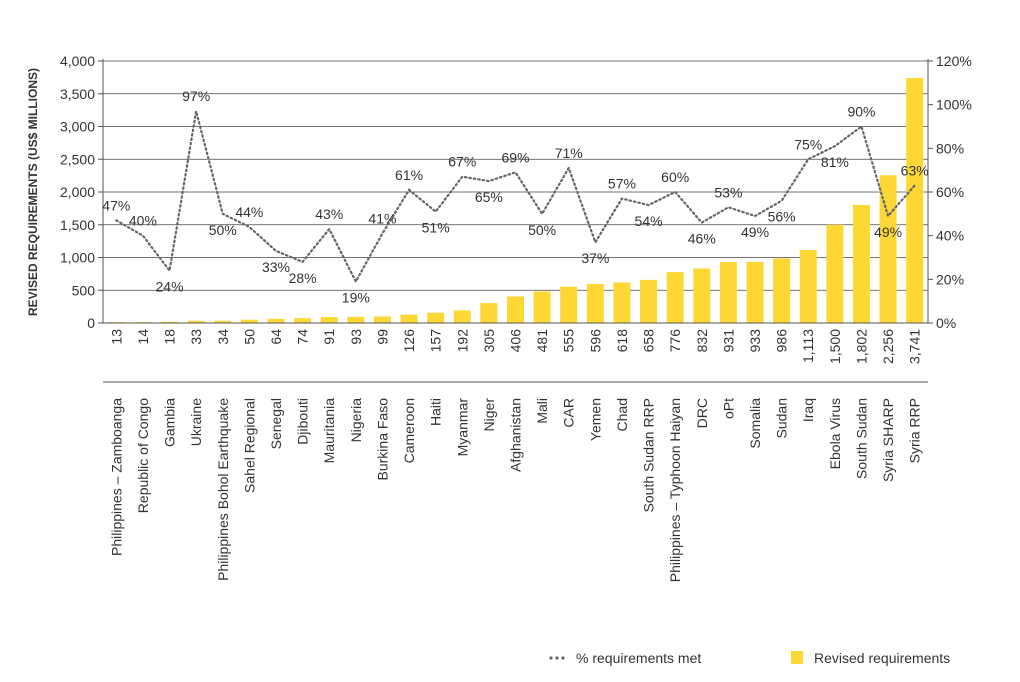 This screenshot has width=1020, height=682. Describe the element at coordinates (888, 440) in the screenshot. I see `category-label: Syria SHARP` at that location.